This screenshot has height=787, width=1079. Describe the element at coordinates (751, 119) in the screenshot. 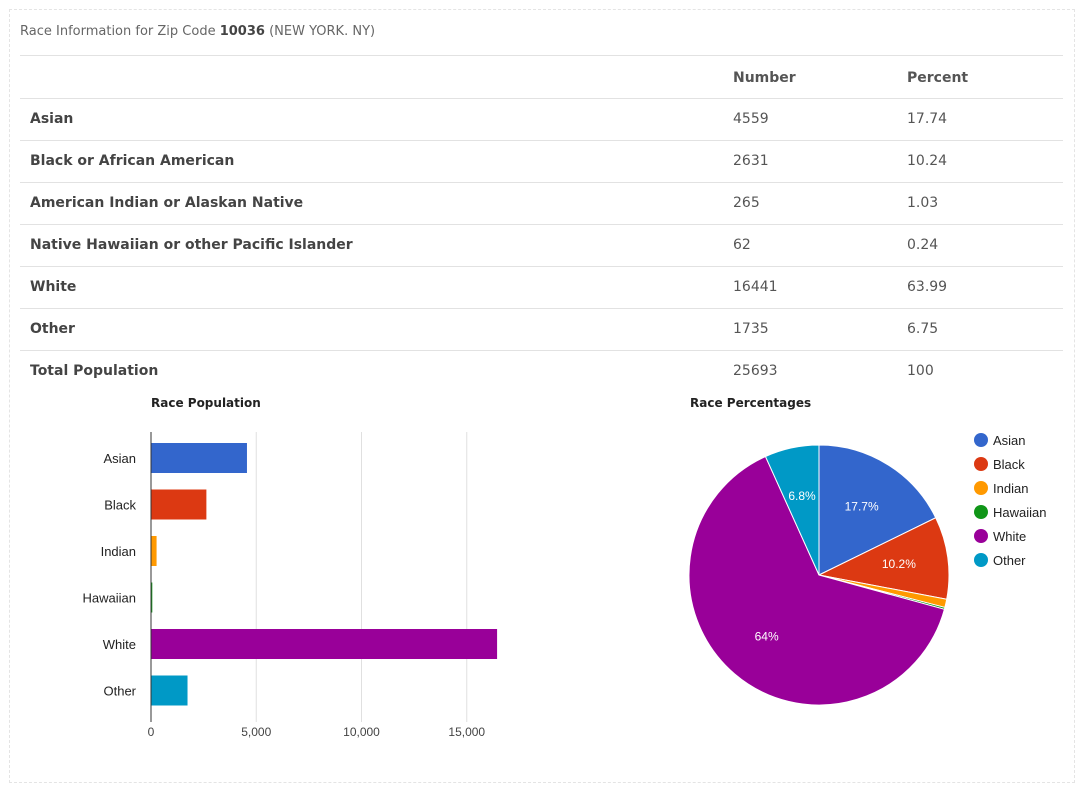

I see `row-number: 4559` at that location.